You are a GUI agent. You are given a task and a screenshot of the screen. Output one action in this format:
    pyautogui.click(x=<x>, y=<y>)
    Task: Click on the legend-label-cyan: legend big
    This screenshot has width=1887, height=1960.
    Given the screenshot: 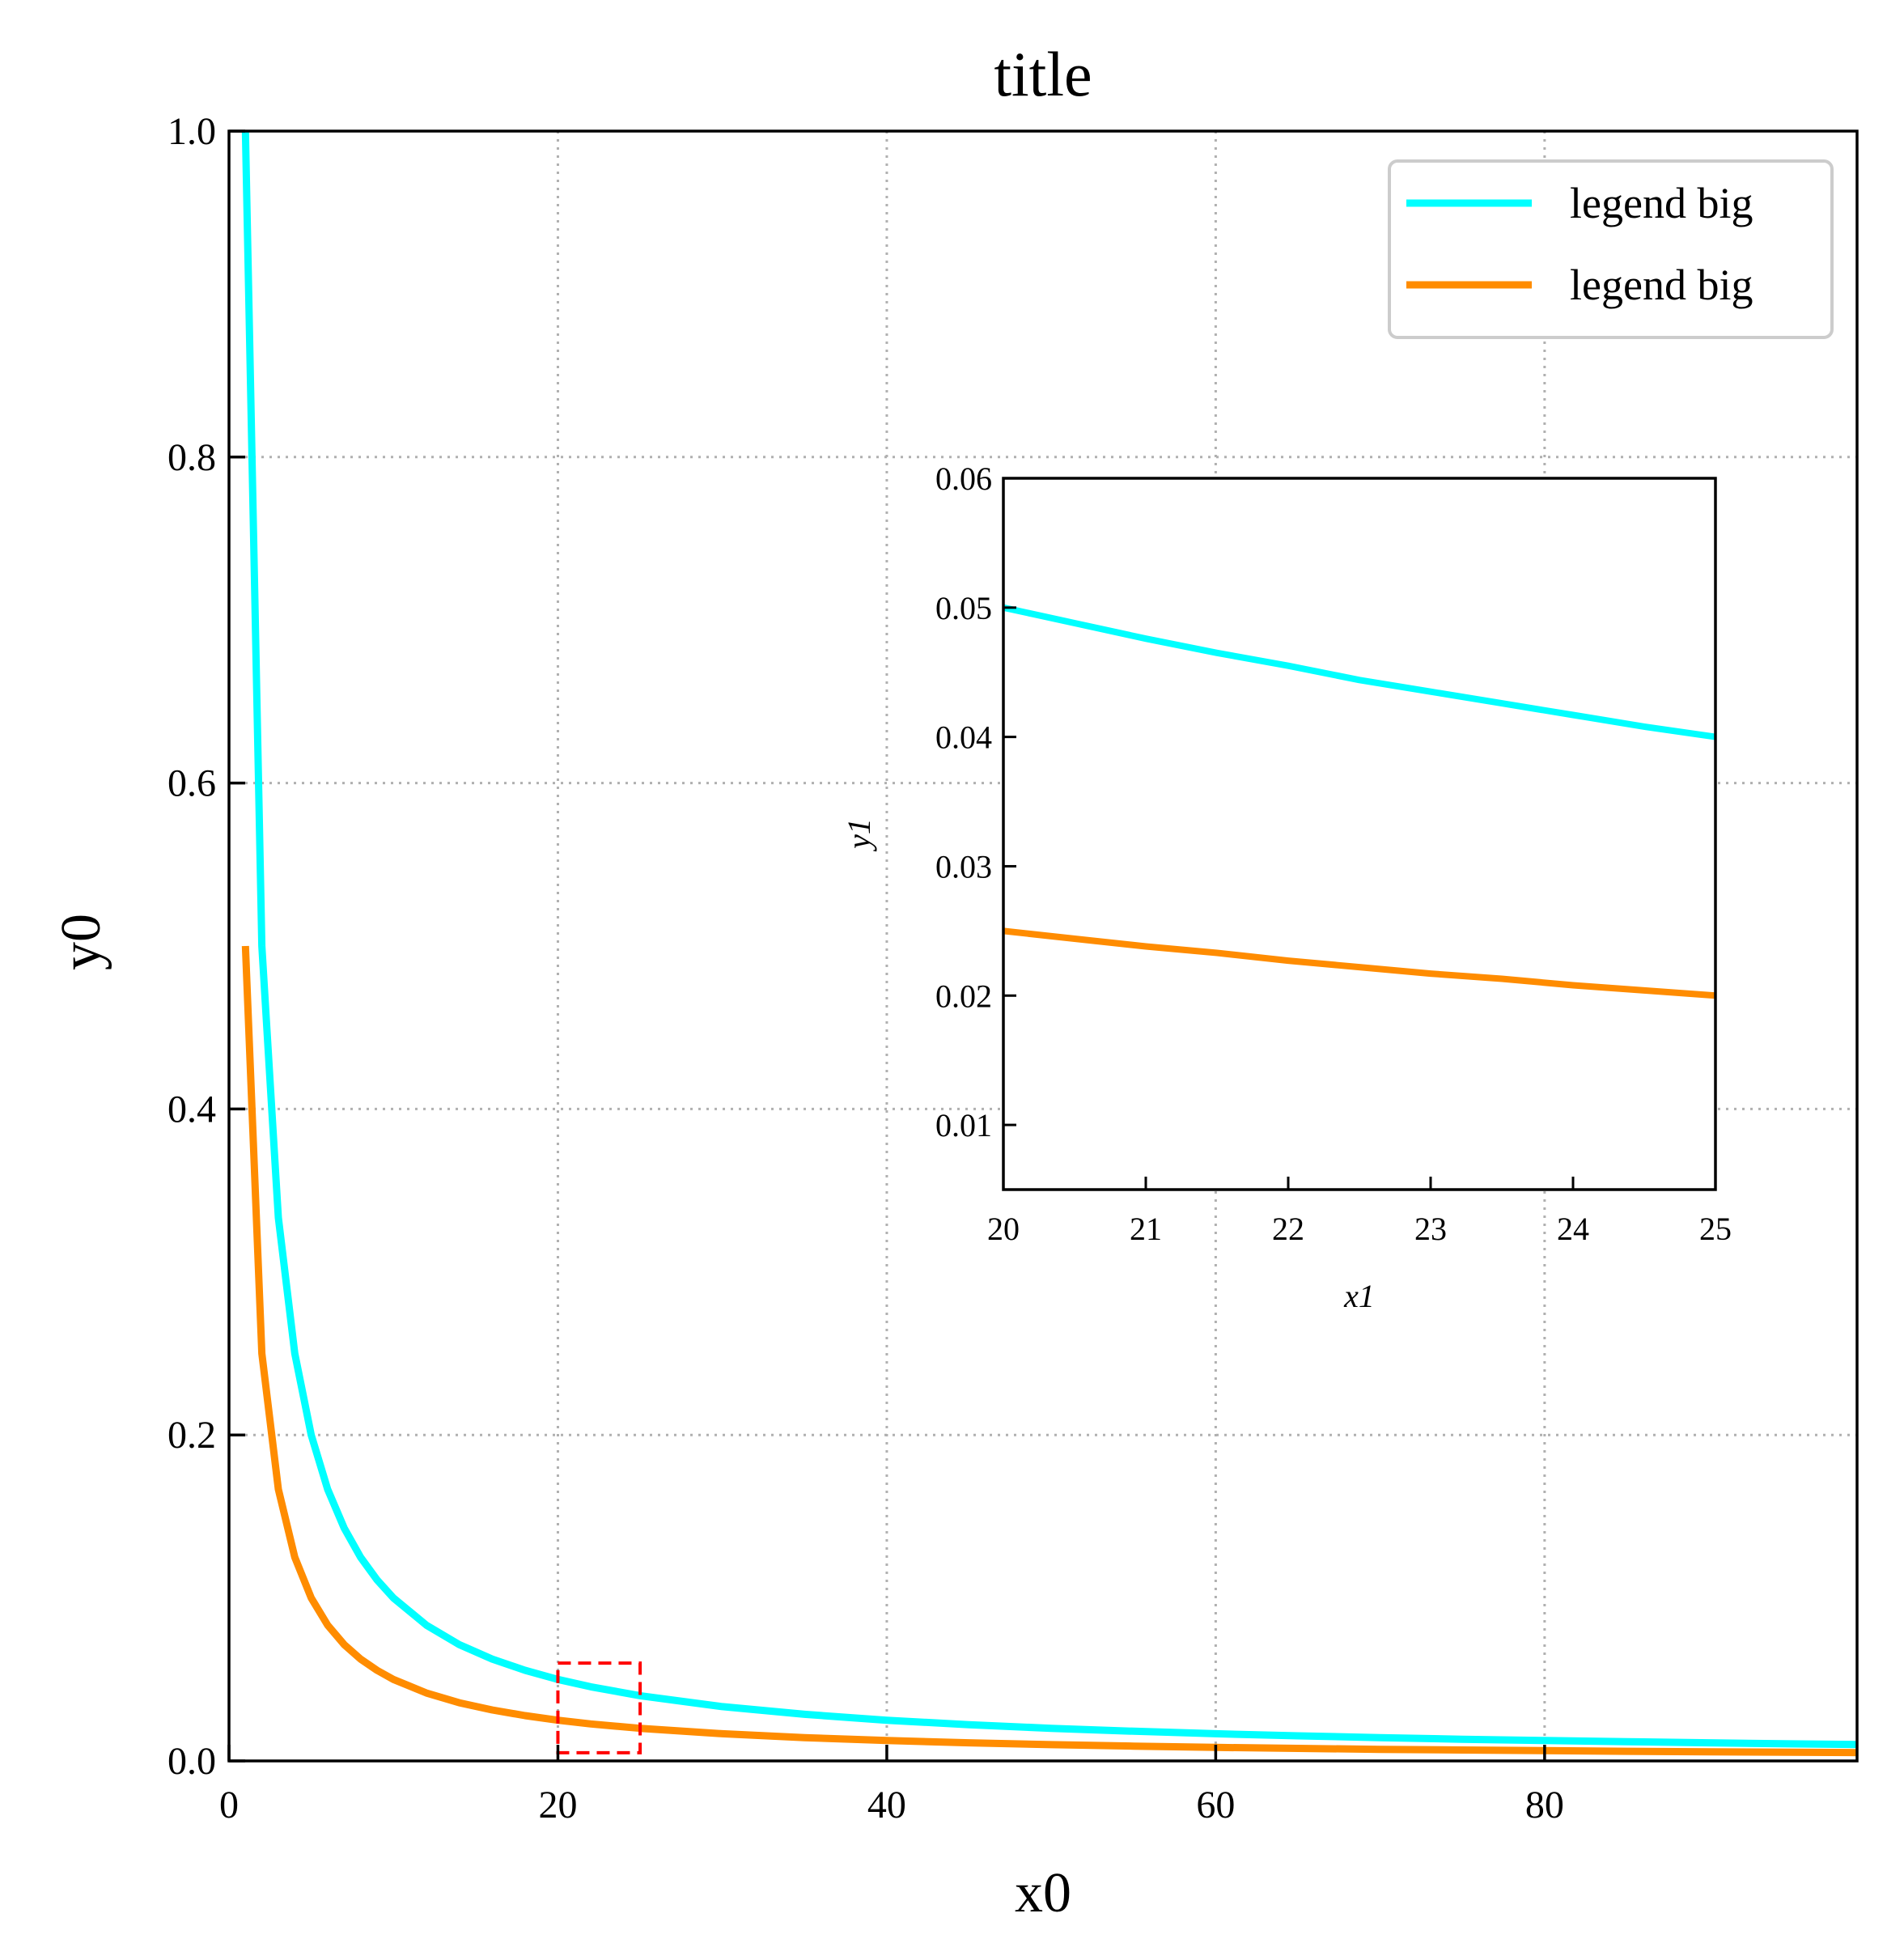 What is the action you would take?
    pyautogui.click(x=1661, y=203)
    